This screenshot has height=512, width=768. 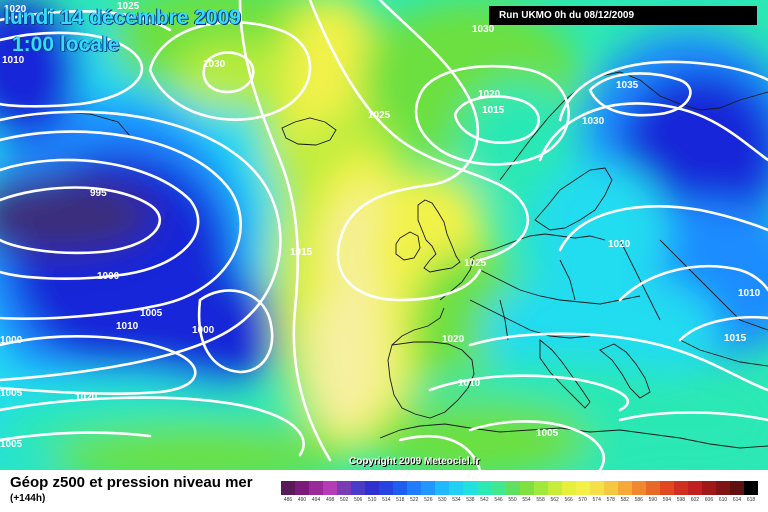 I want to click on colour-scale-tick: 526, so click(x=428, y=500).